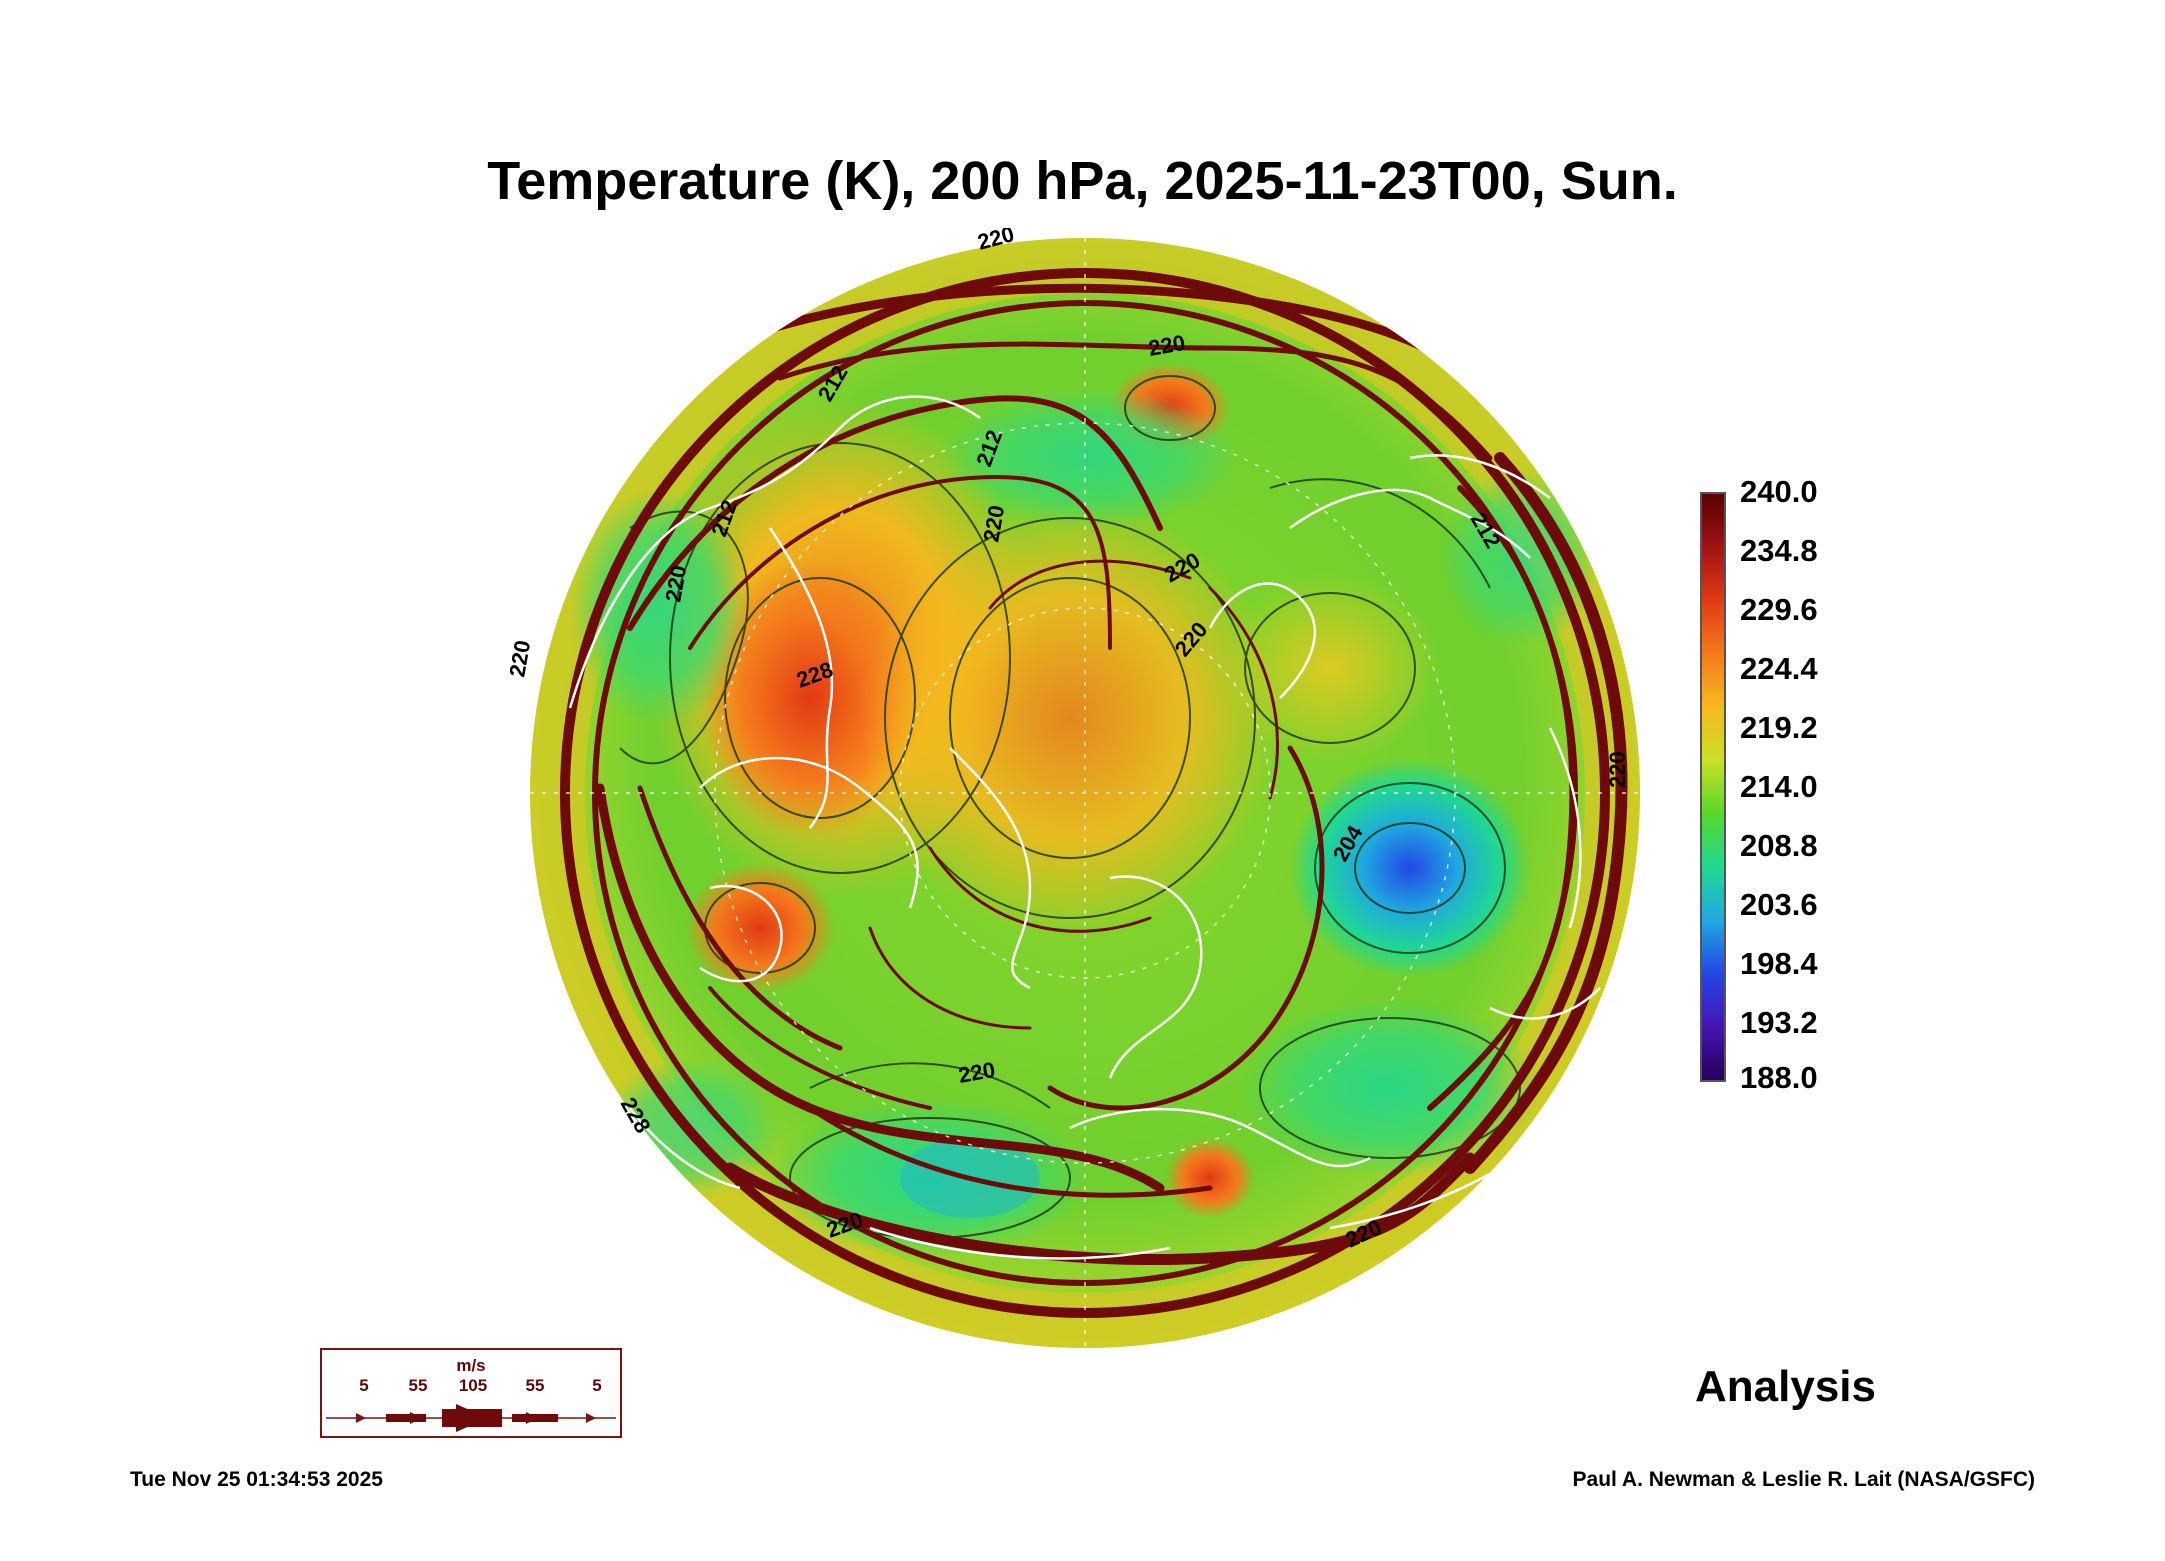 The width and height of the screenshot is (2165, 1561). Describe the element at coordinates (1779, 845) in the screenshot. I see `colorbar-tick-label: 208.8` at that location.